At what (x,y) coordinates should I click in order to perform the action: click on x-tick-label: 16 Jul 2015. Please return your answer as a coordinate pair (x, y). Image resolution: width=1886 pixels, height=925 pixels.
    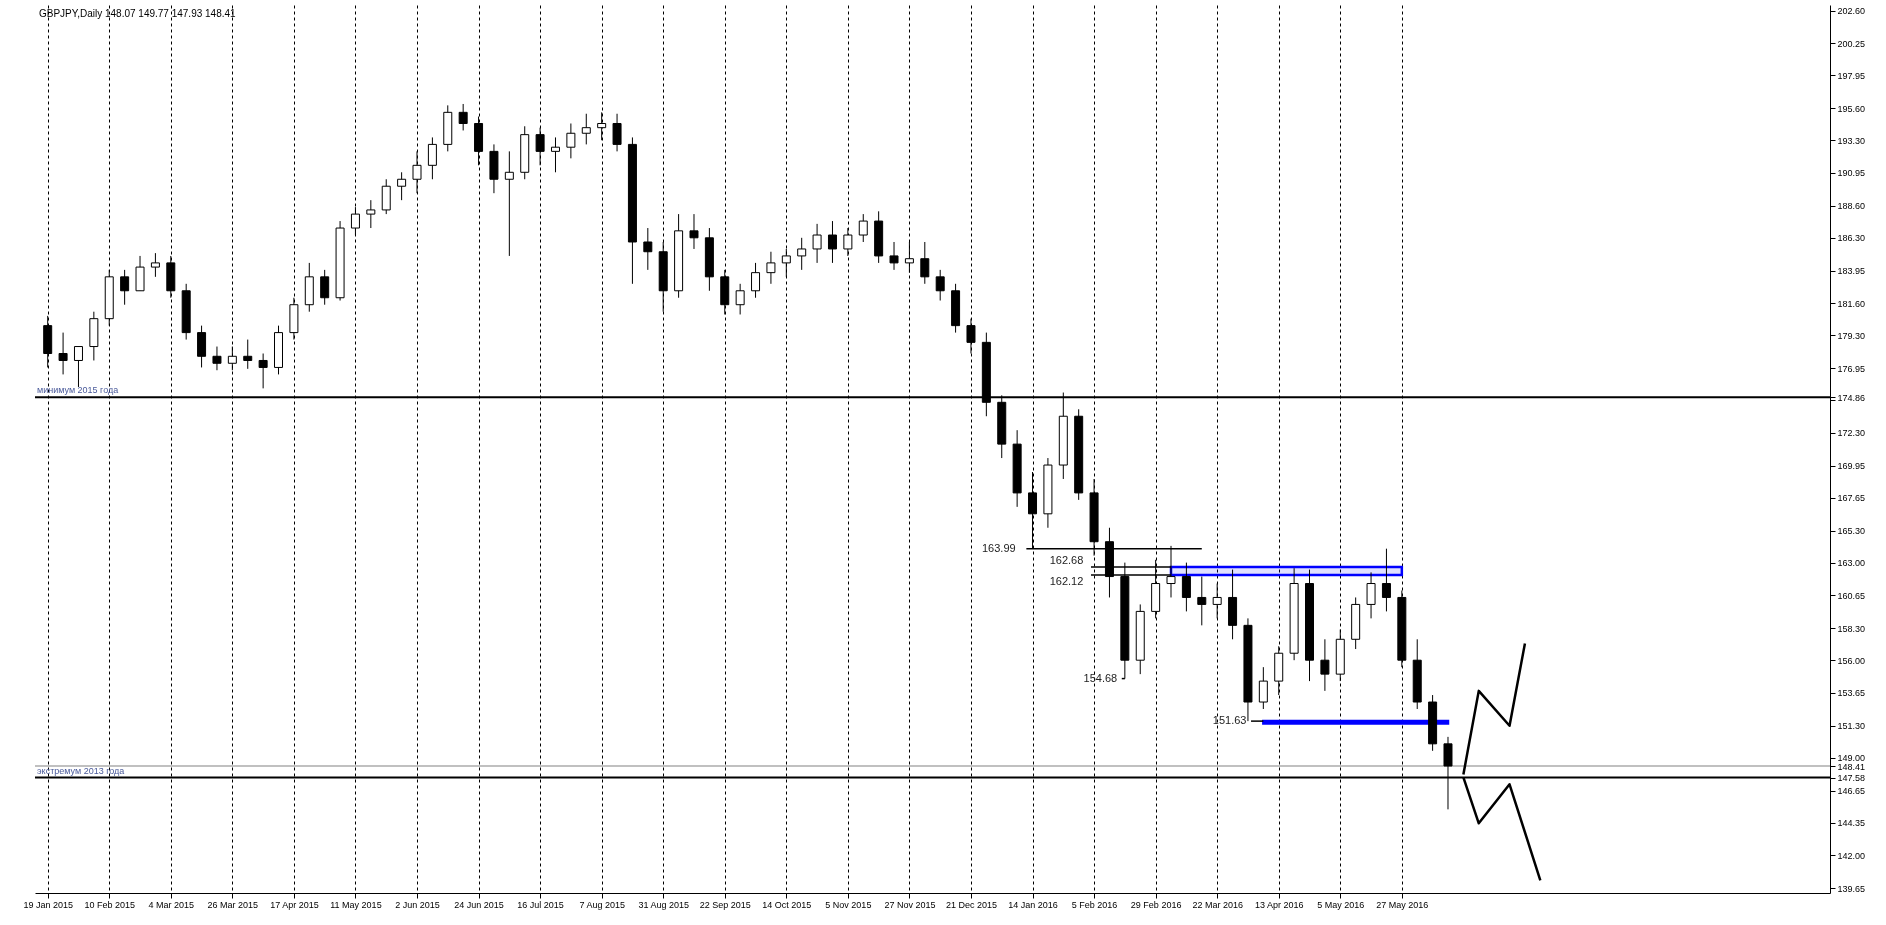
    Looking at the image, I should click on (540, 904).